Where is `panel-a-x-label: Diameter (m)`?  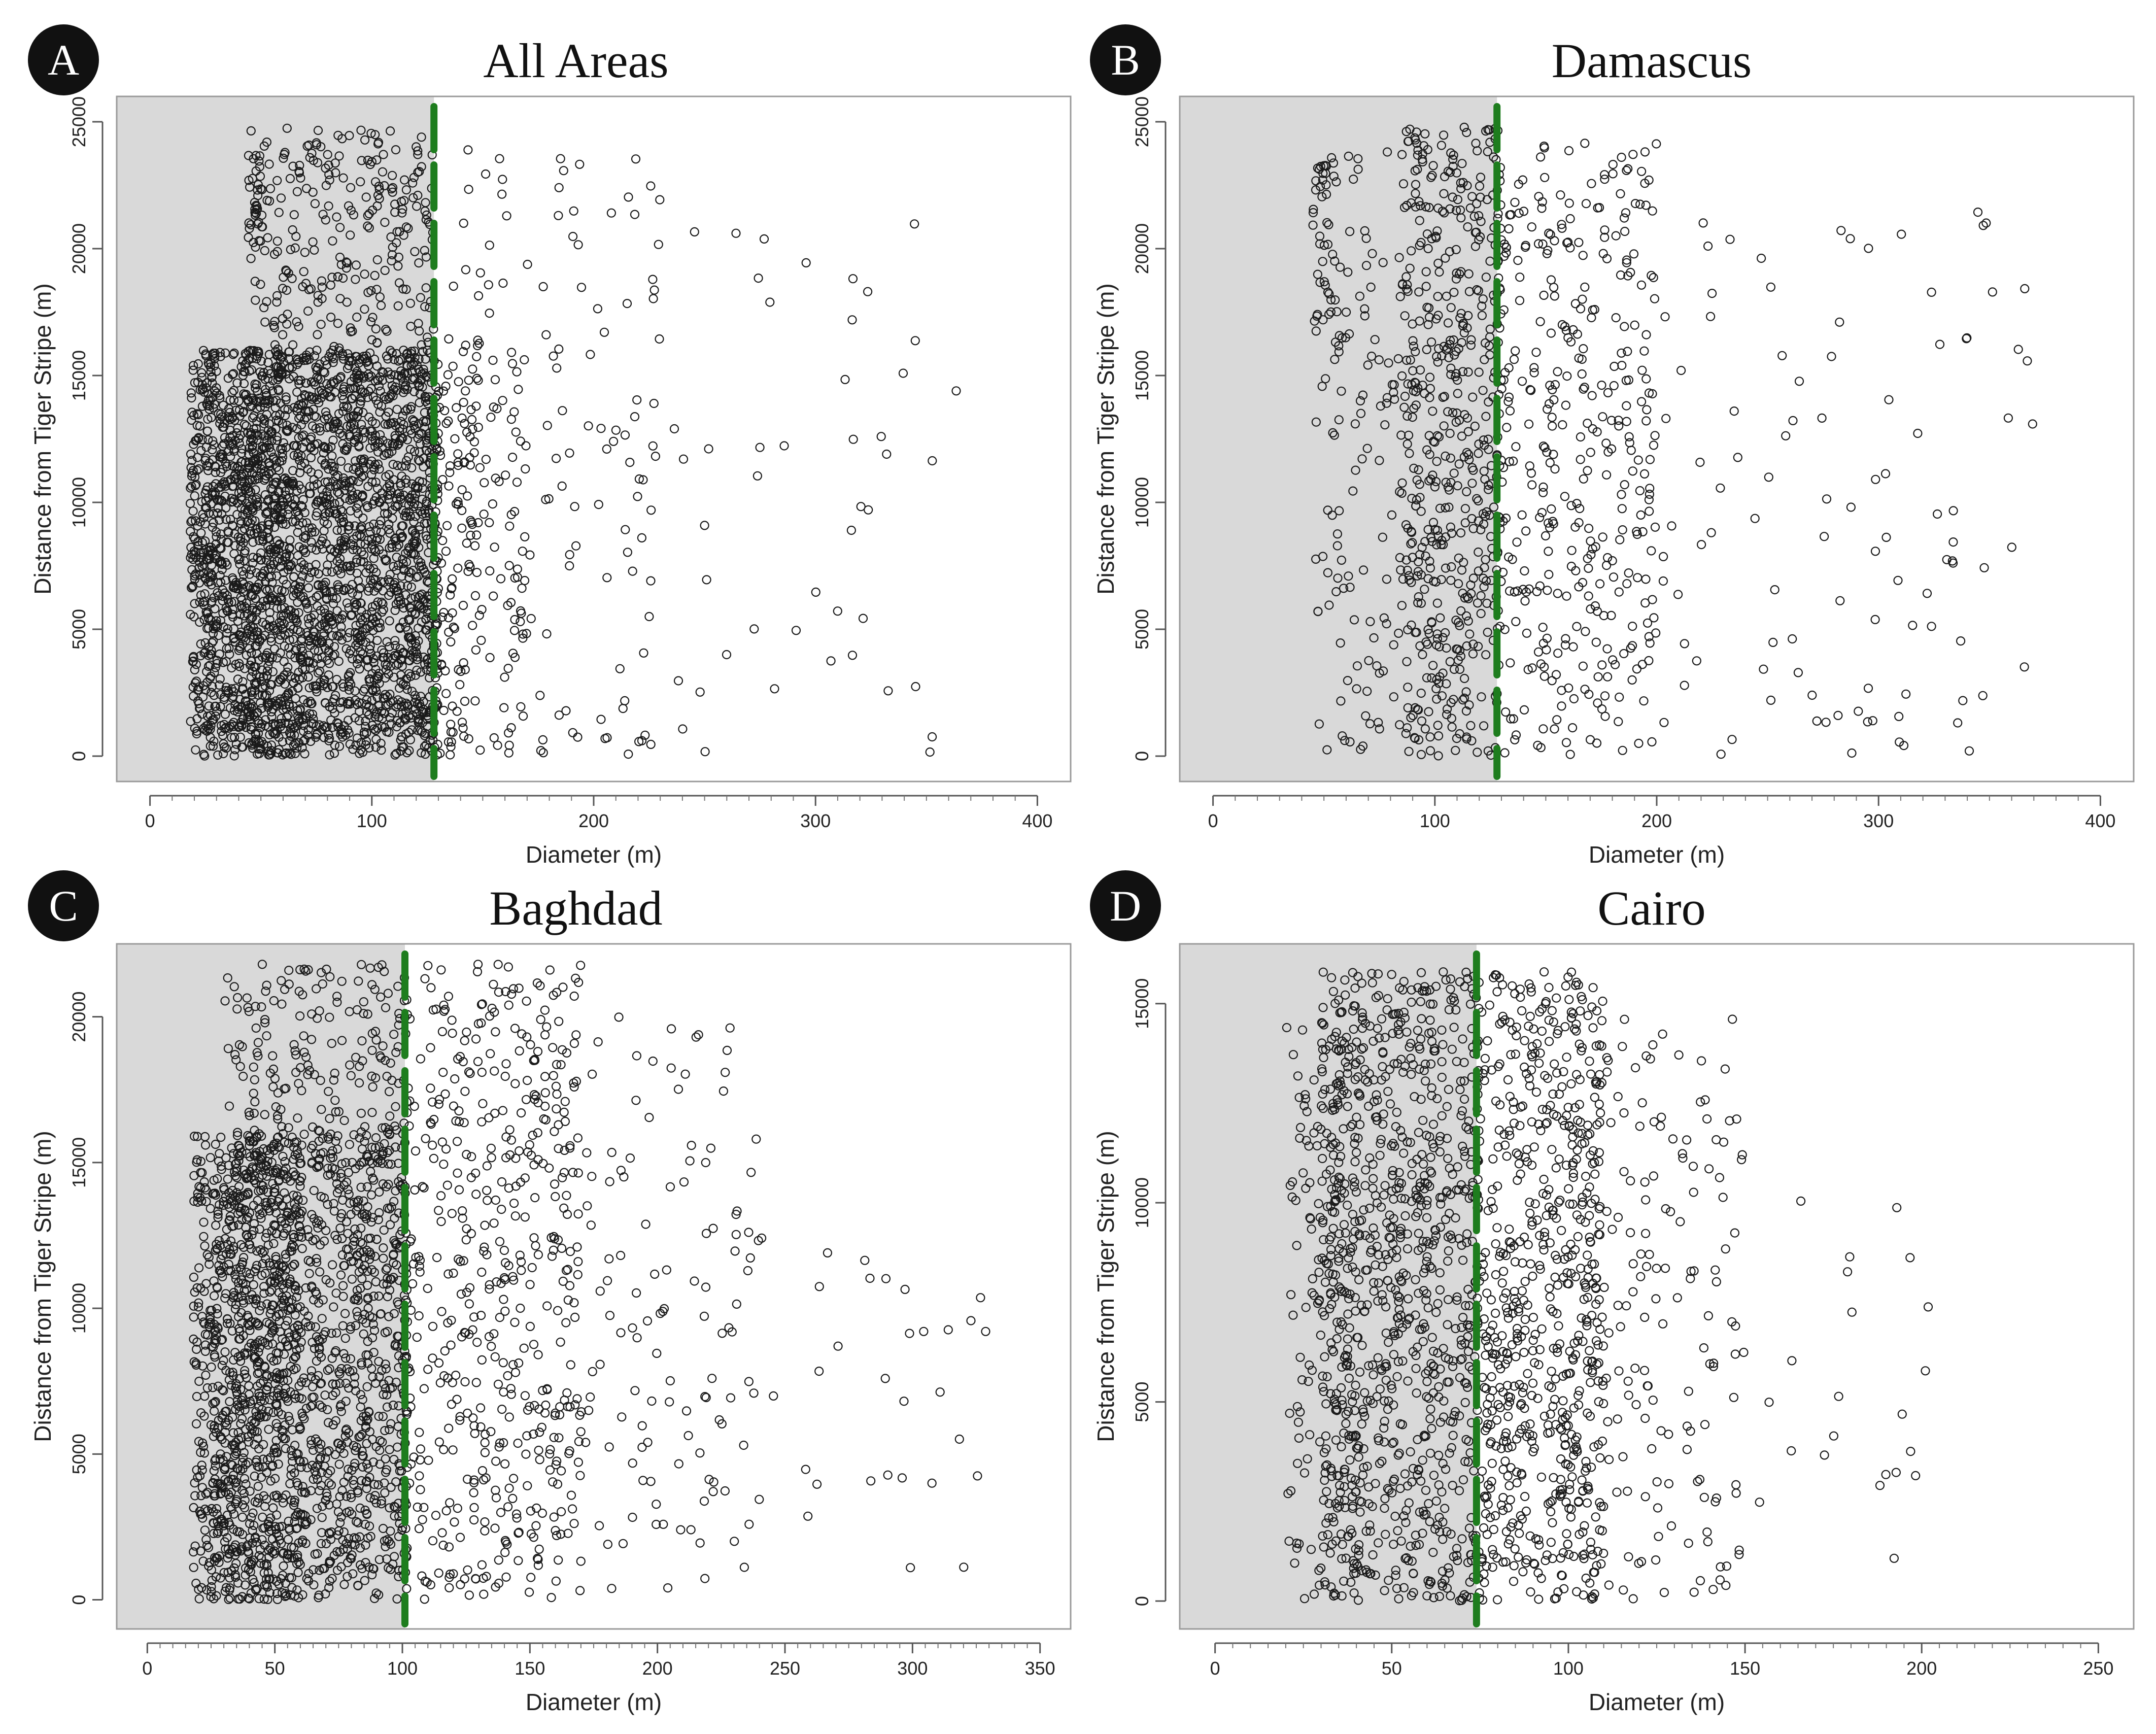
panel-a-x-label: Diameter (m) is located at coordinates (594, 855).